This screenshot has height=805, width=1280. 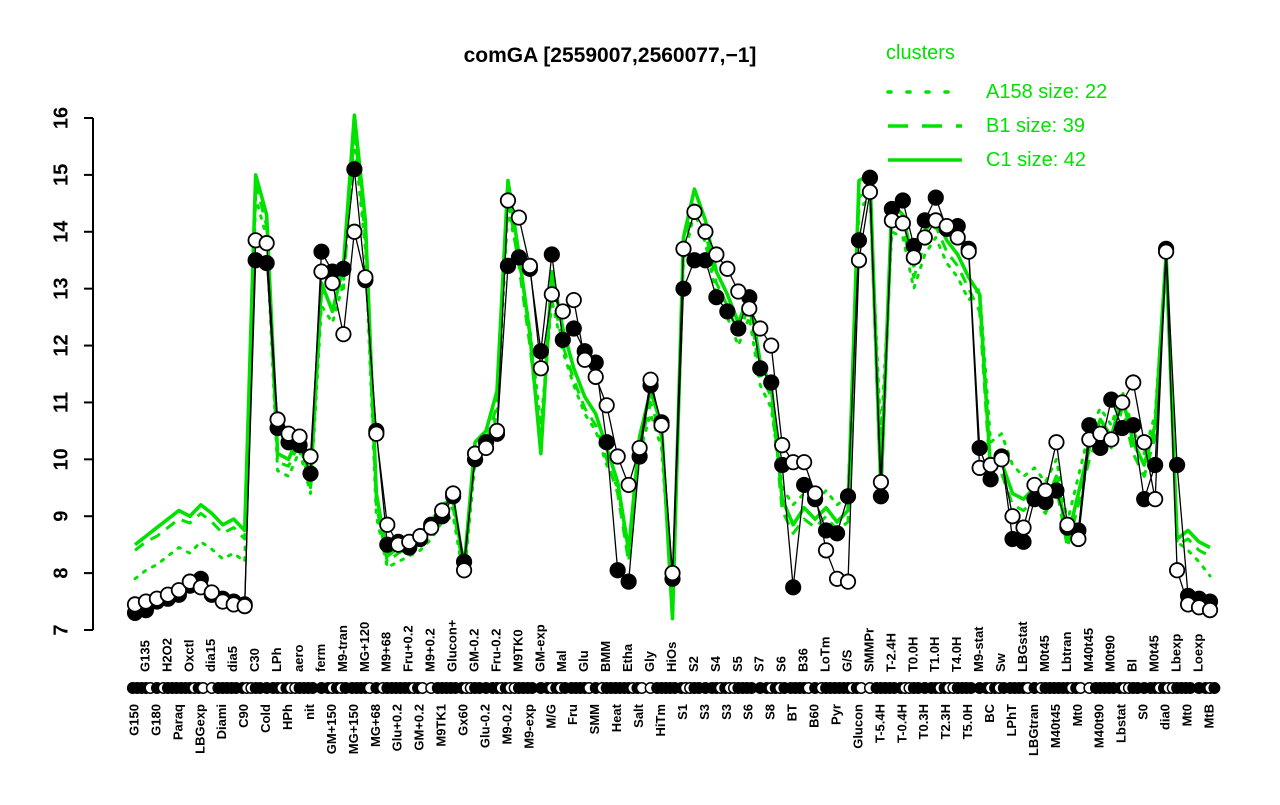 I want to click on x-category-label: T1.0H, so click(x=934, y=654).